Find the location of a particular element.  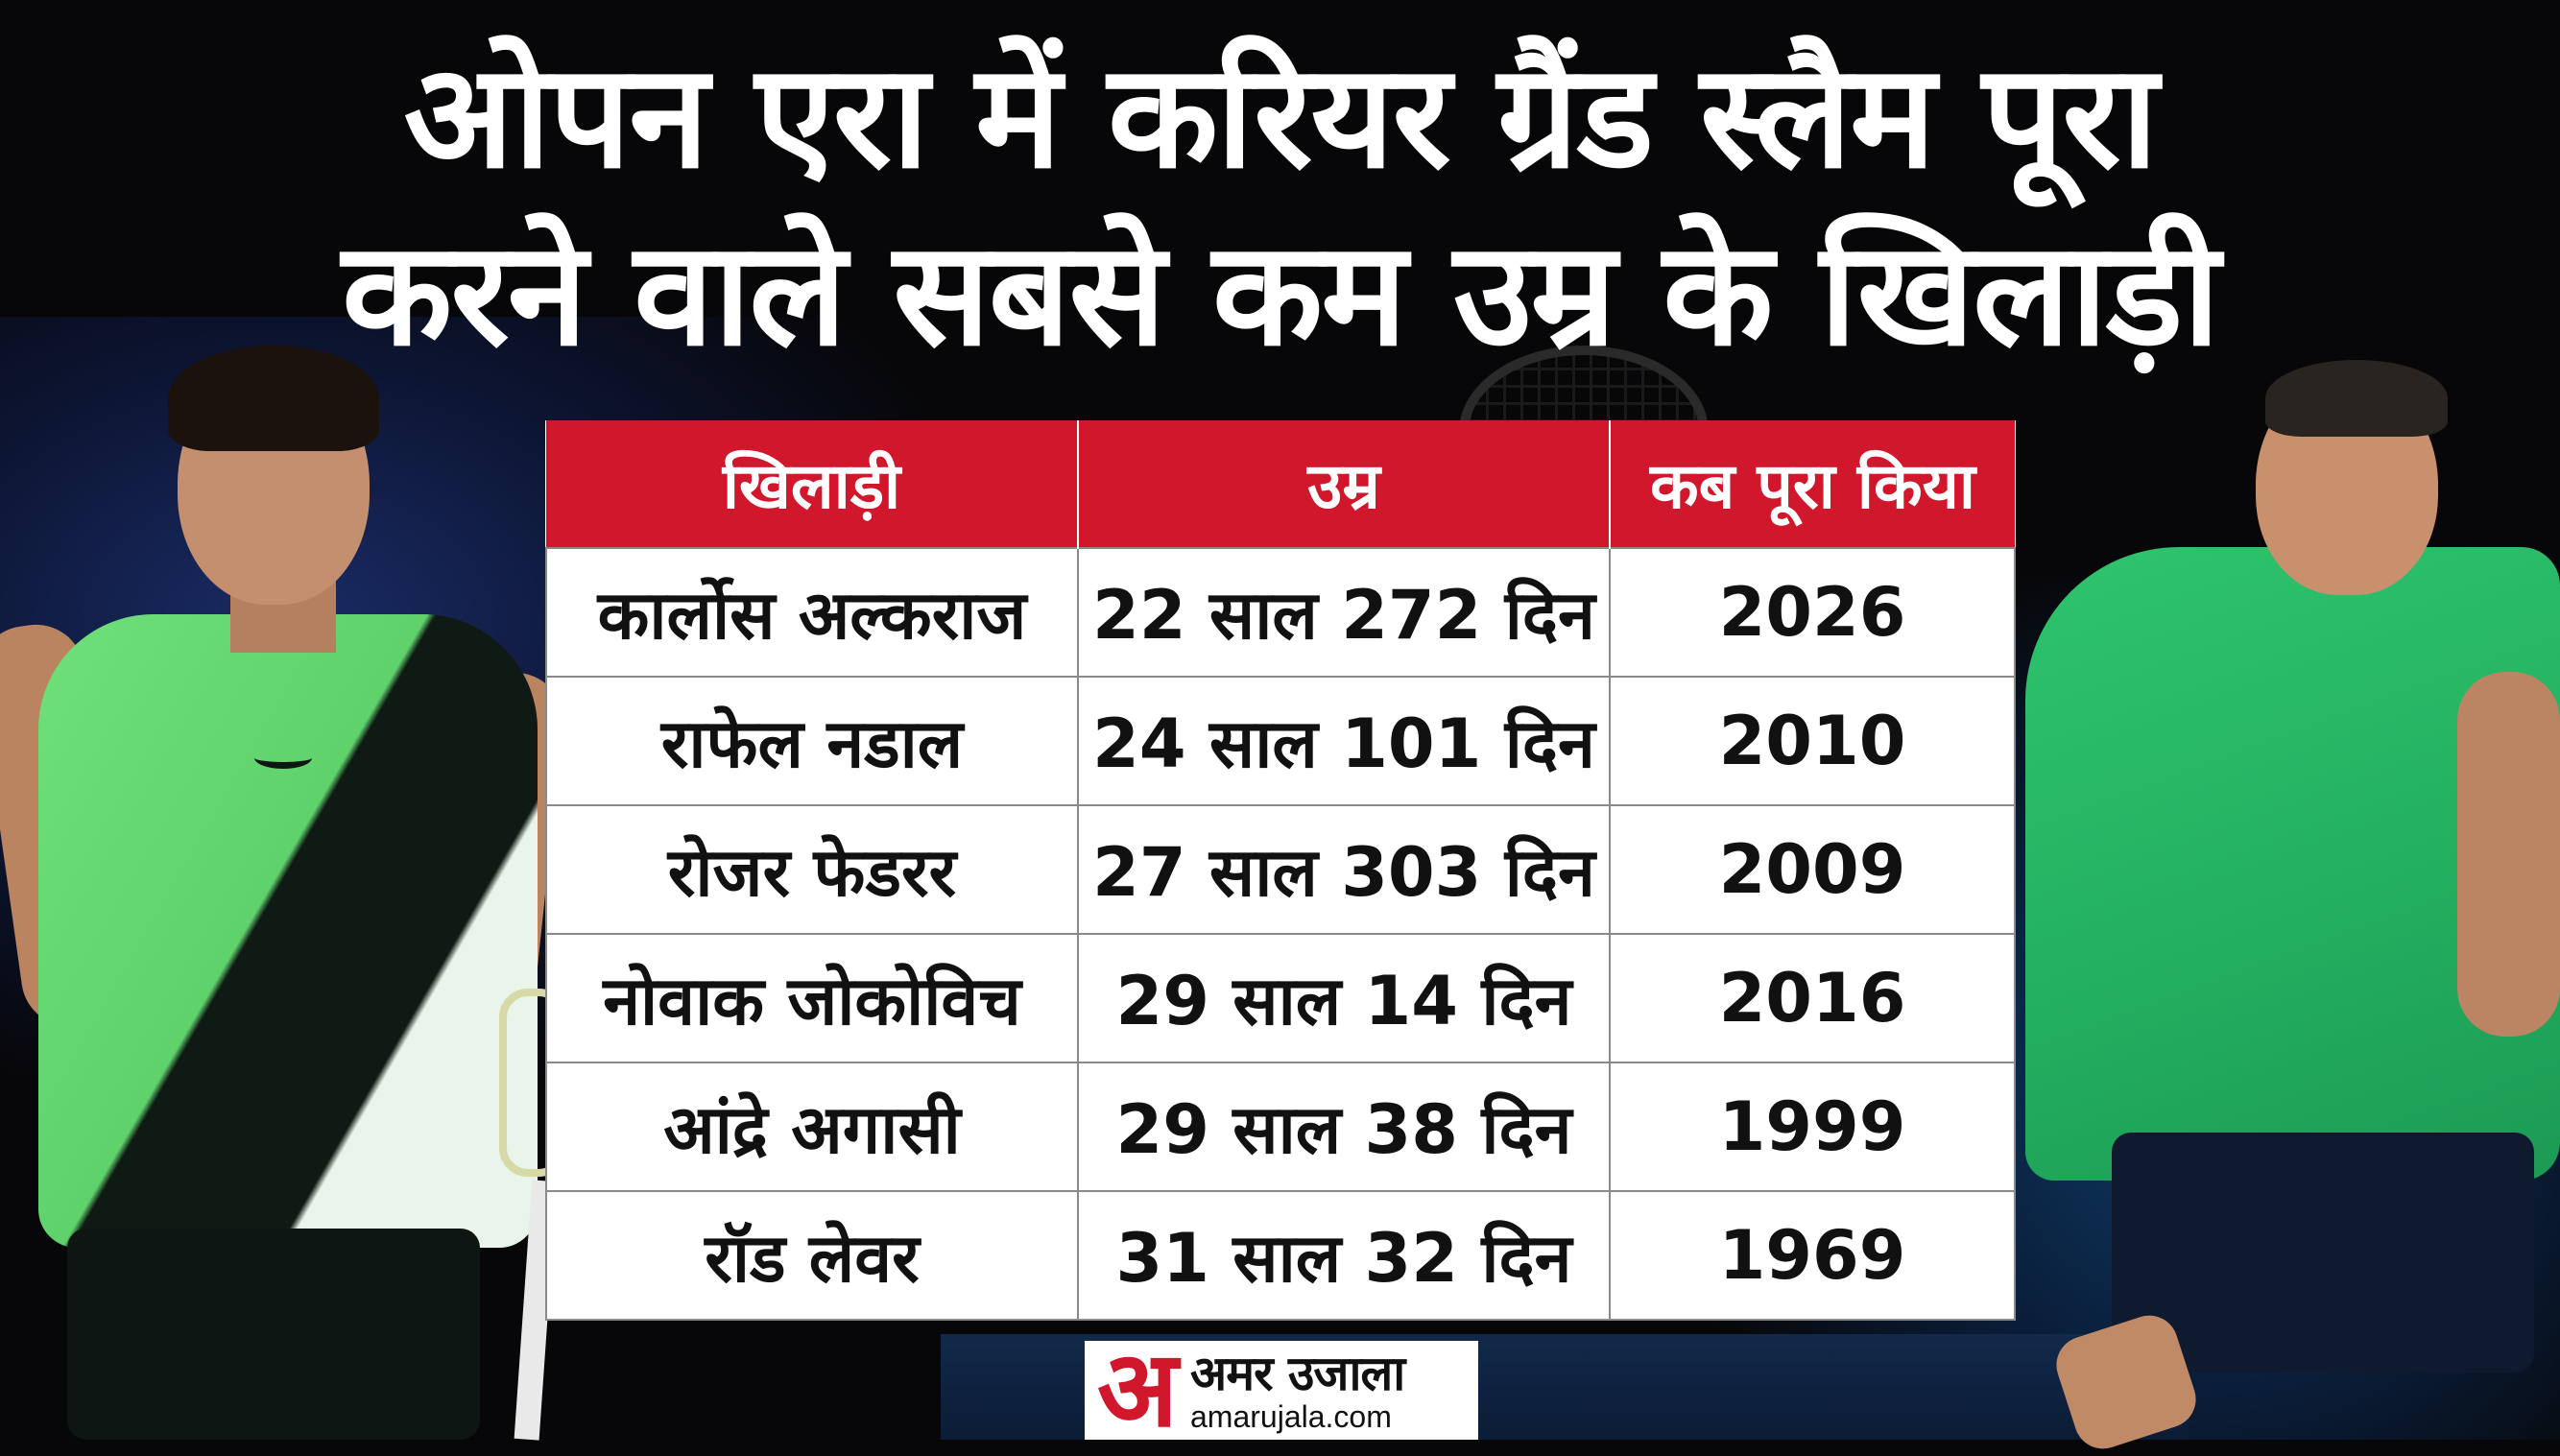

table-row: कार्लोस अल्कराज 22 साल 272 दिन 2026 is located at coordinates (1280, 612).